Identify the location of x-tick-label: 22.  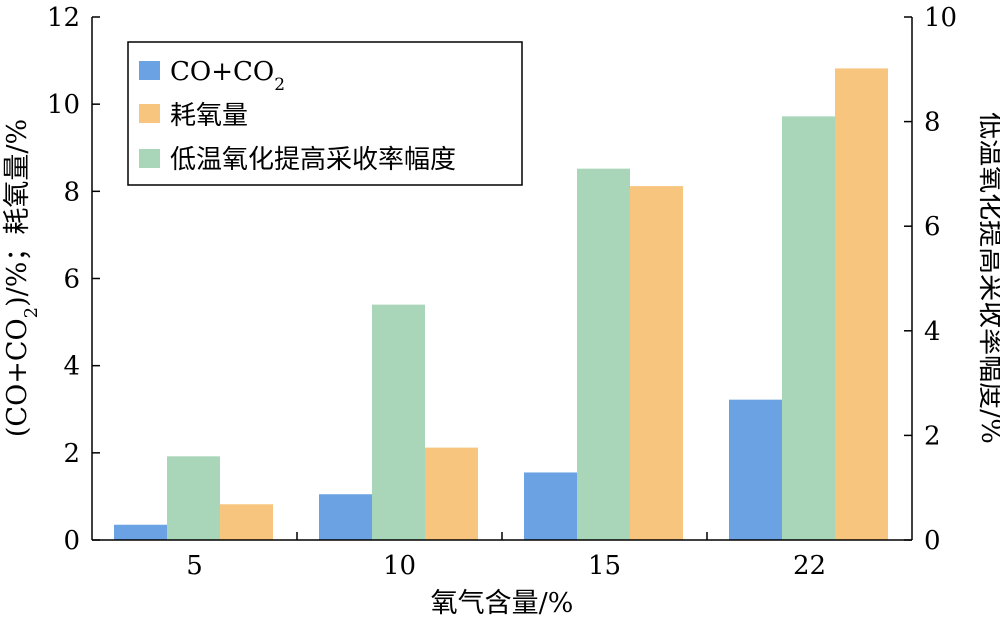
(809, 566).